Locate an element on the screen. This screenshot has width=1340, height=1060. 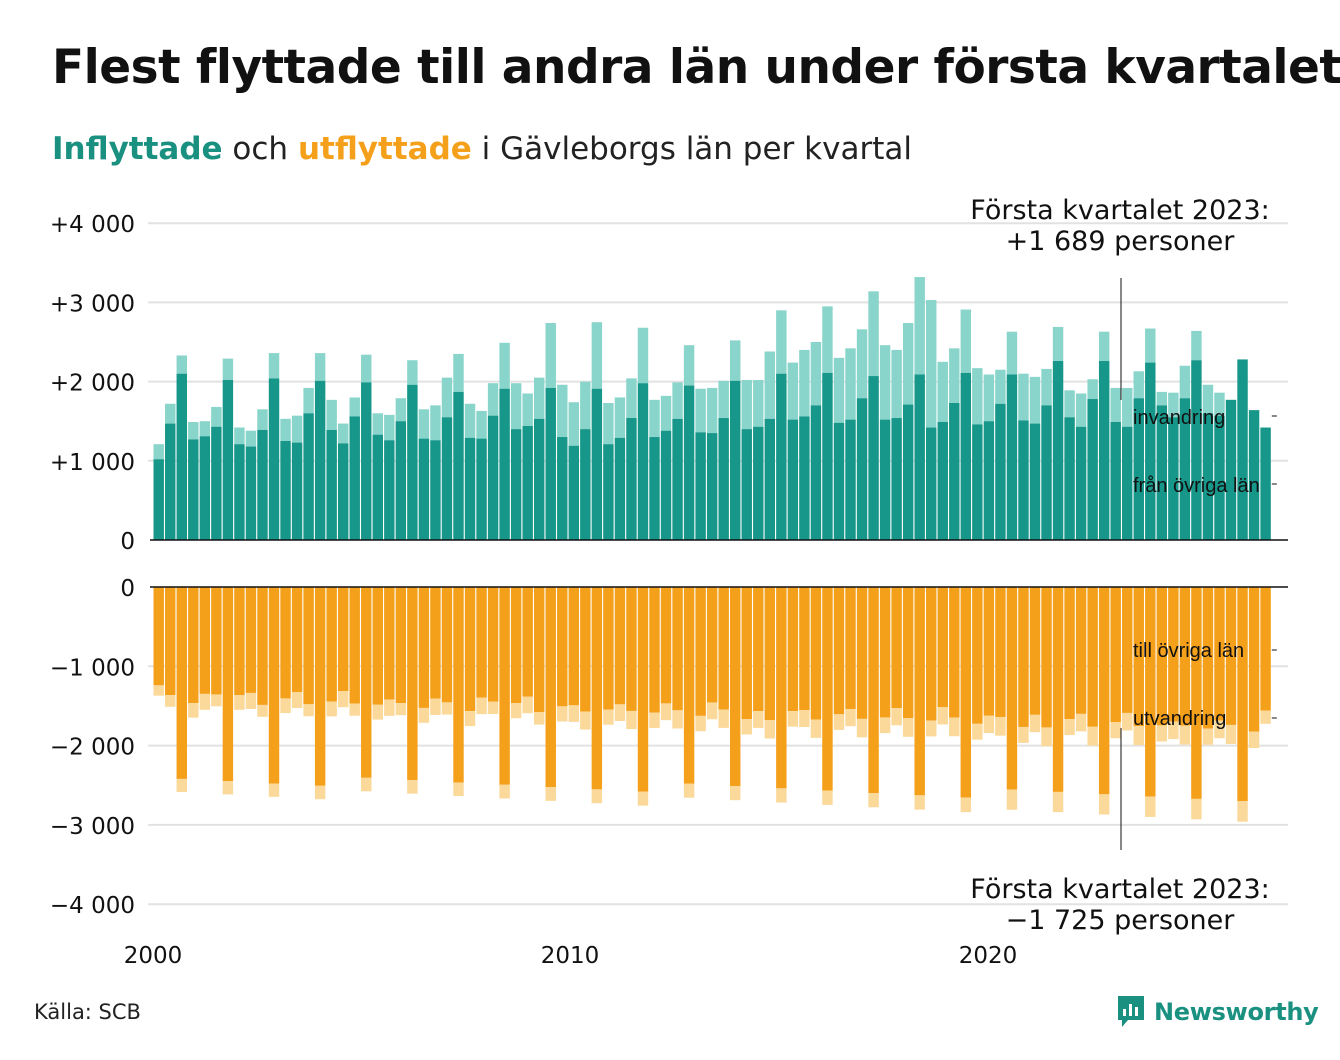
series-label-domestic-out: till övriga län is located at coordinates (1188, 651).